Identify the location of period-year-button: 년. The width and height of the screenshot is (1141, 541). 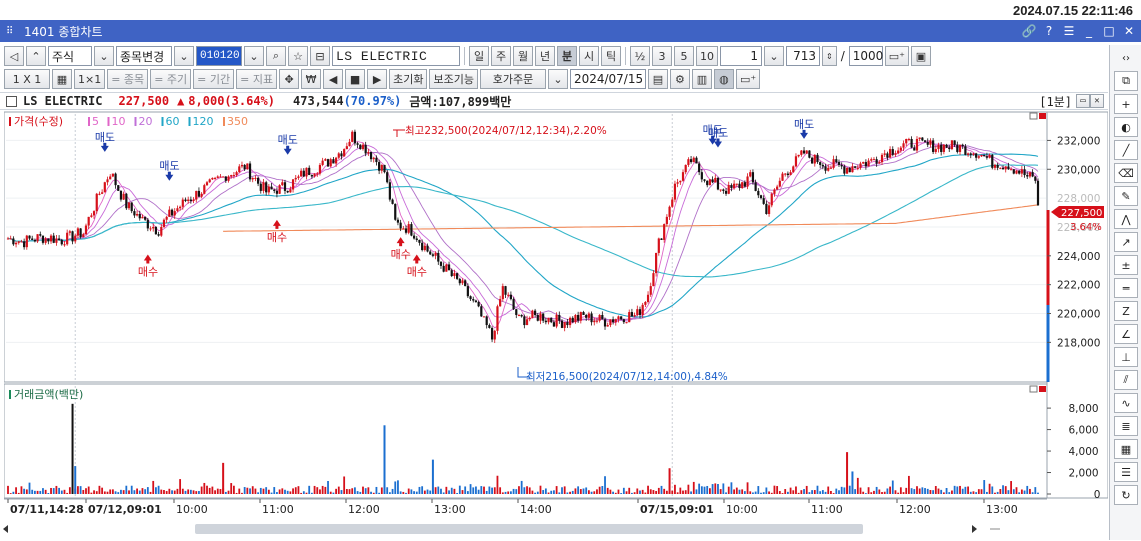
(545, 56).